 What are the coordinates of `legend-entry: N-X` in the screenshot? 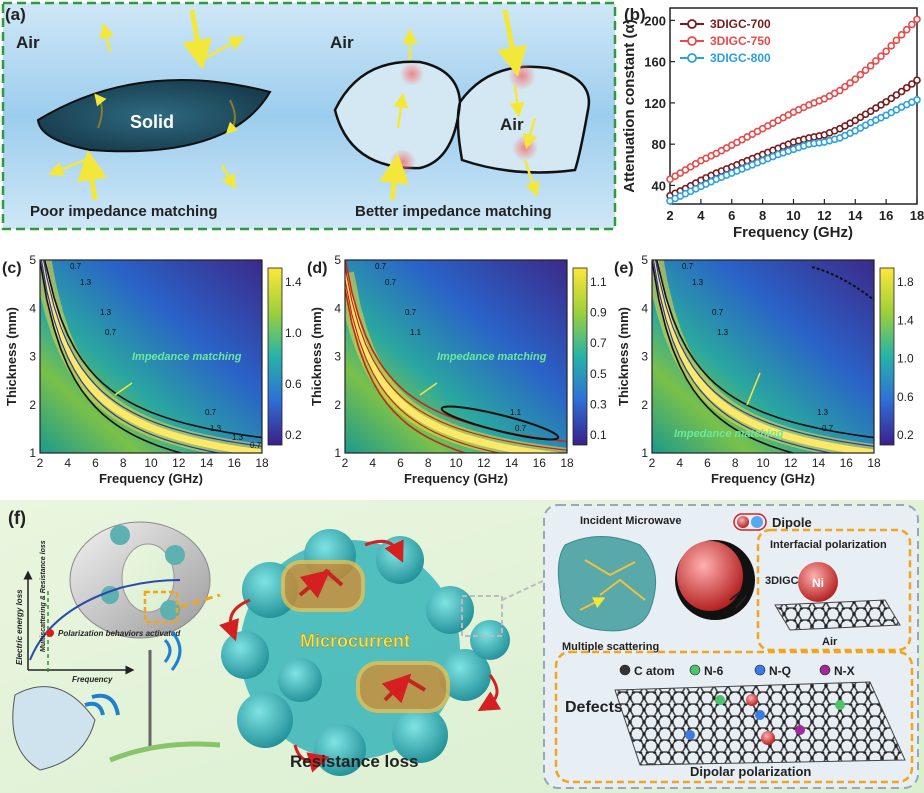 It's located at (844, 671).